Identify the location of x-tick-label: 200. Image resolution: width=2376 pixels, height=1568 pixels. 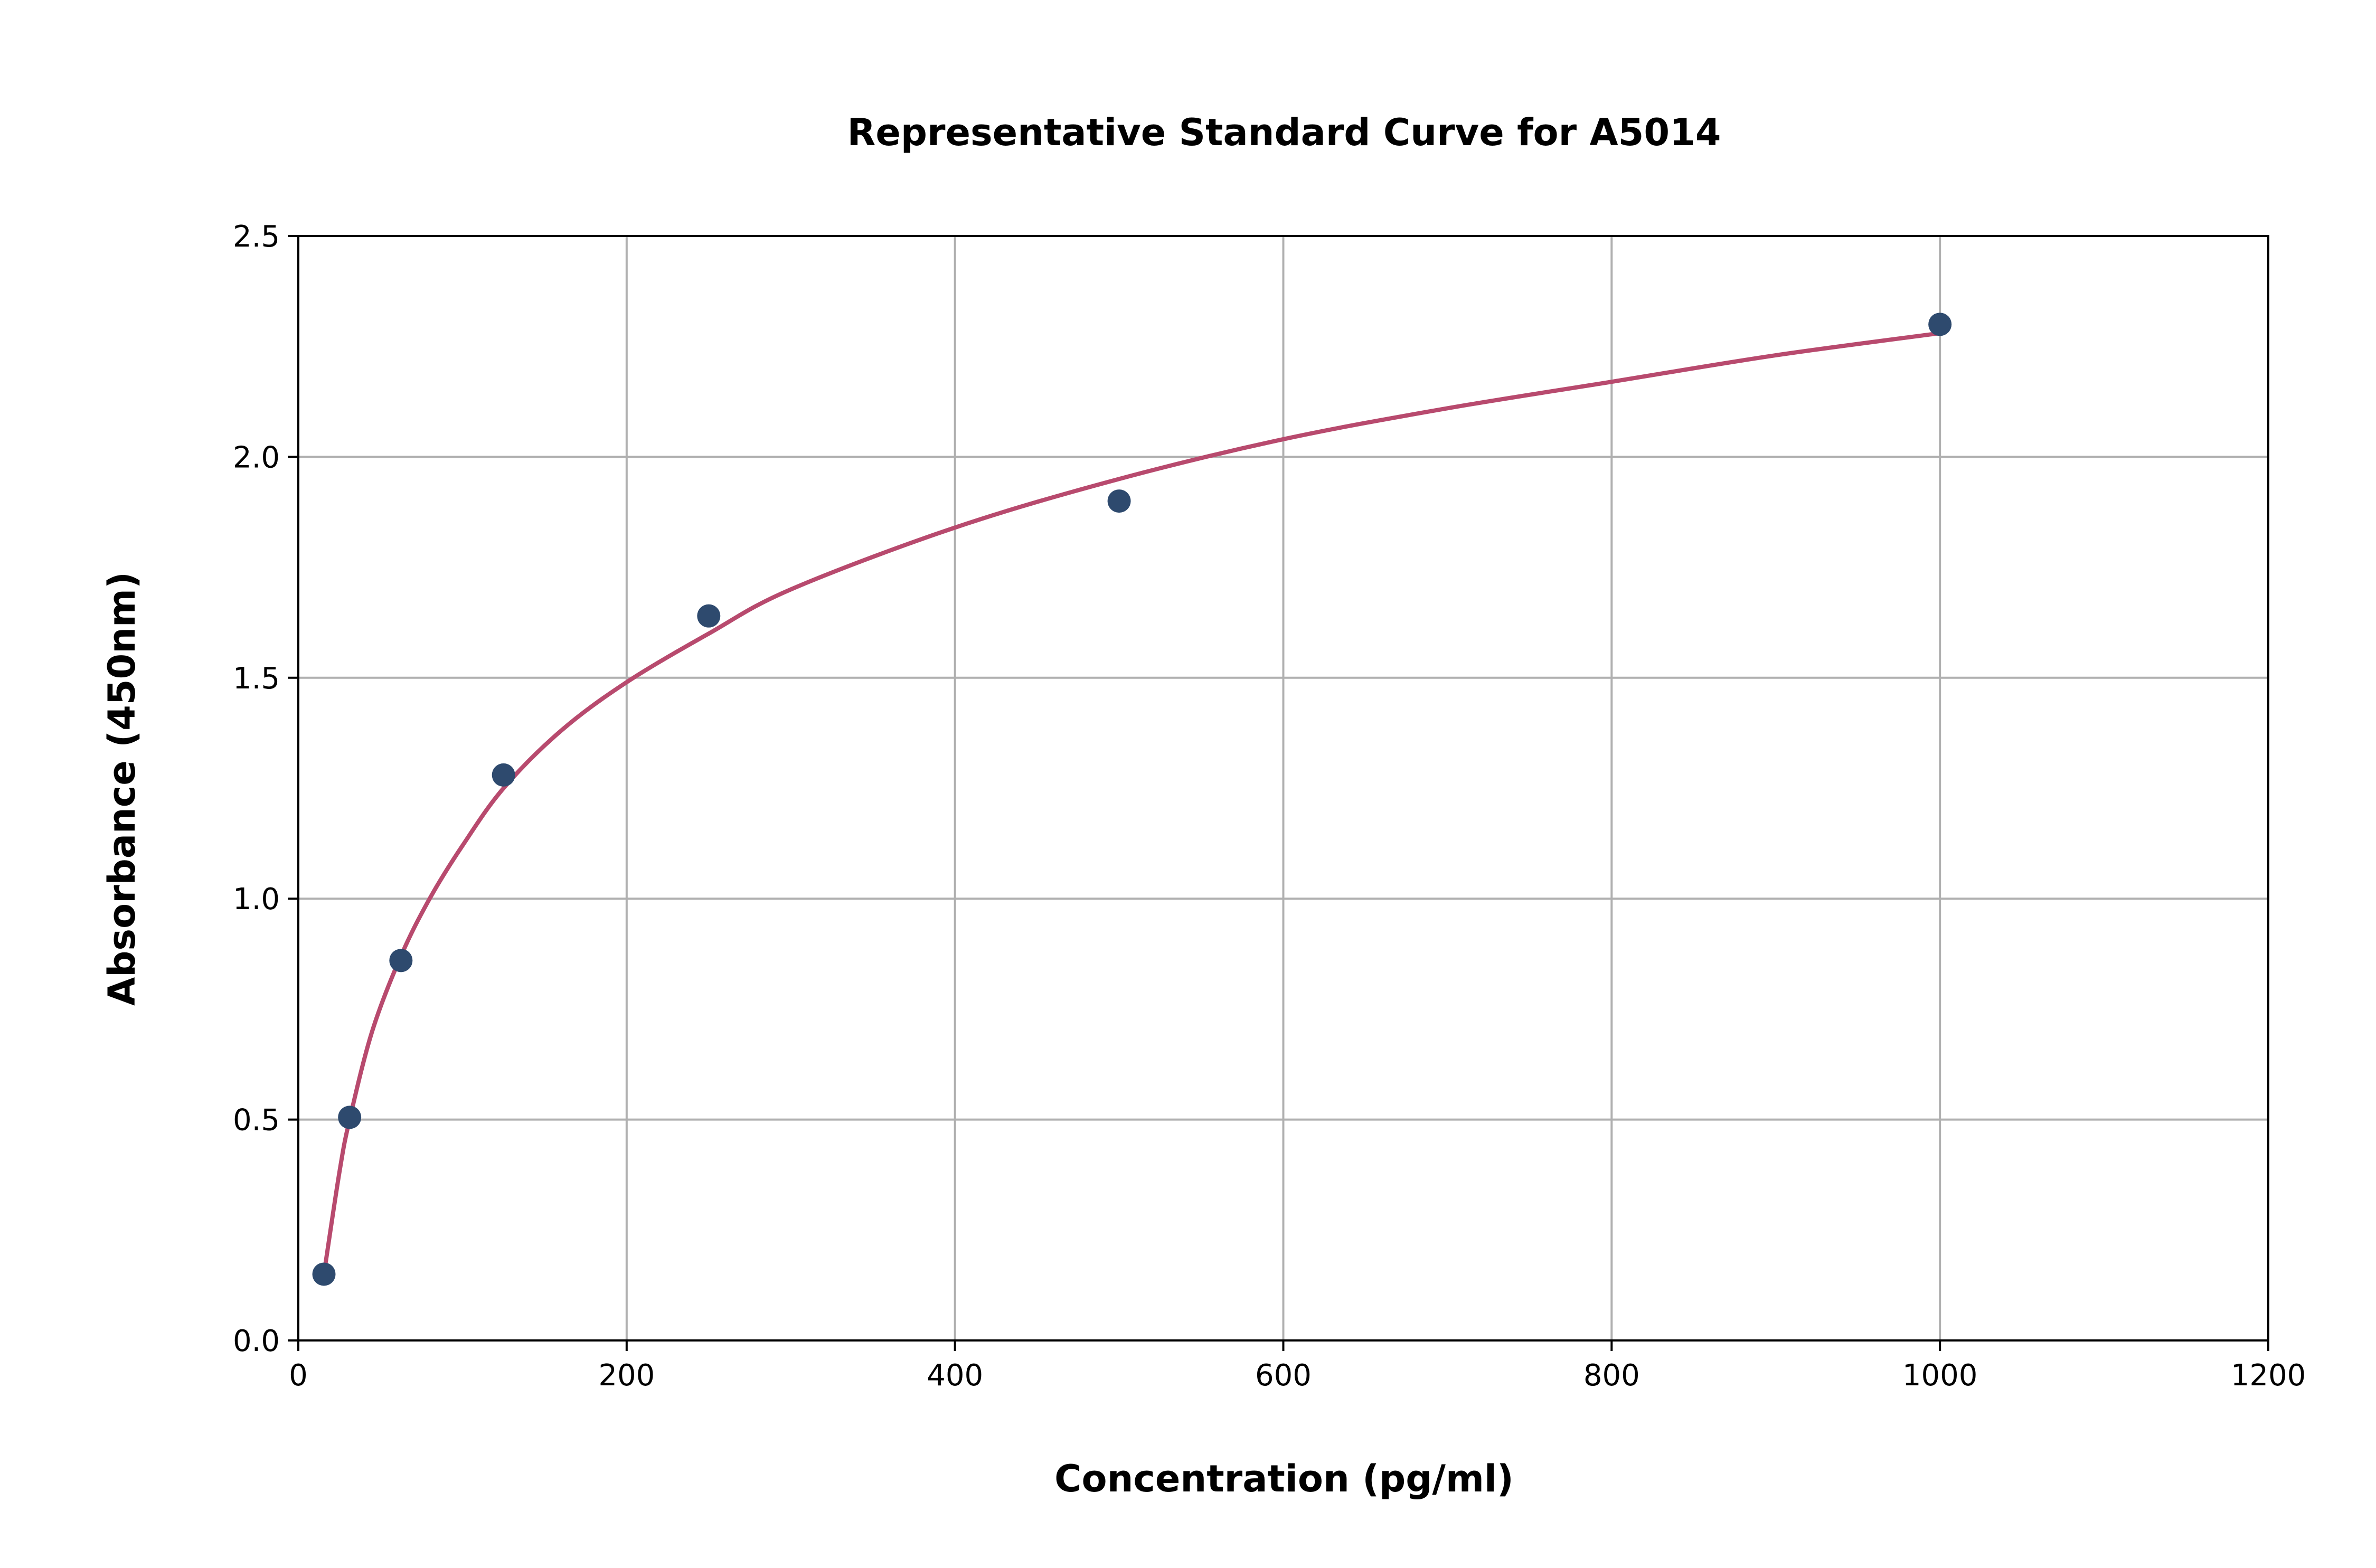
(626, 1375).